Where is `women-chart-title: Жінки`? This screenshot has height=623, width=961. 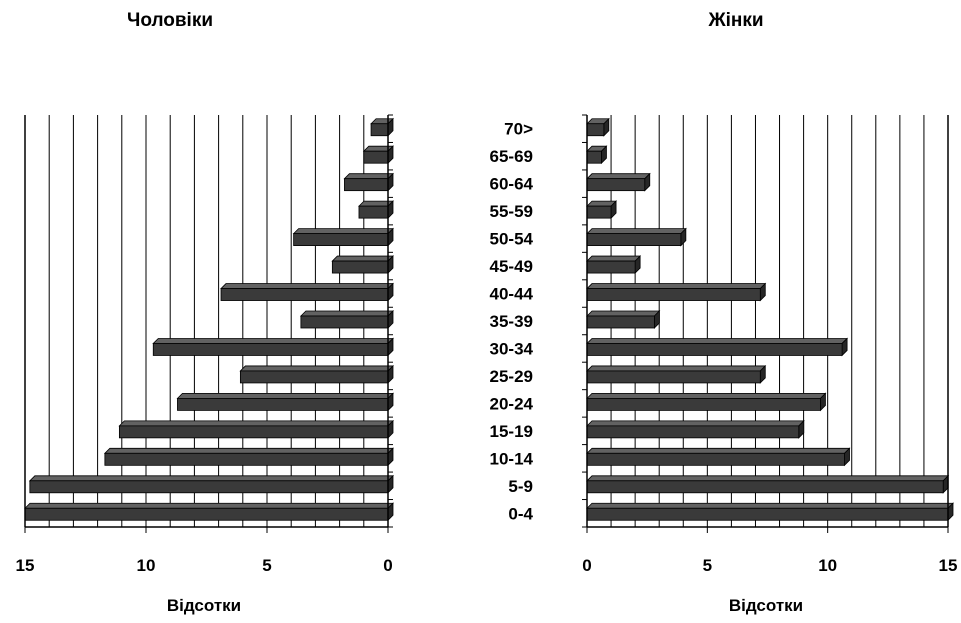 women-chart-title: Жінки is located at coordinates (735, 20).